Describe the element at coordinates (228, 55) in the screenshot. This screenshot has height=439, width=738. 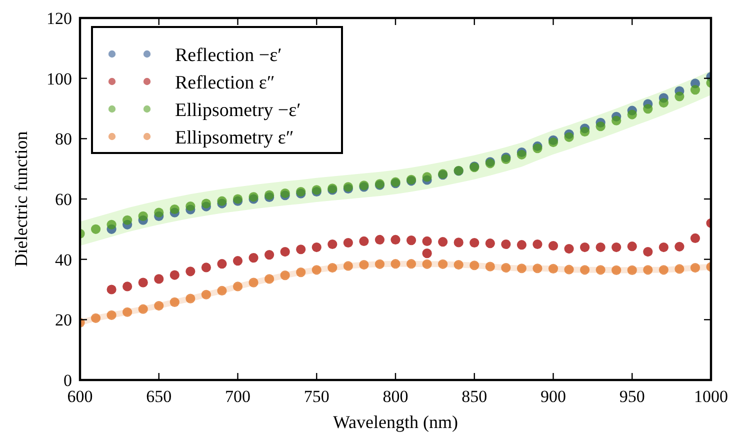
I see `legend-label: Reflection −ε′` at that location.